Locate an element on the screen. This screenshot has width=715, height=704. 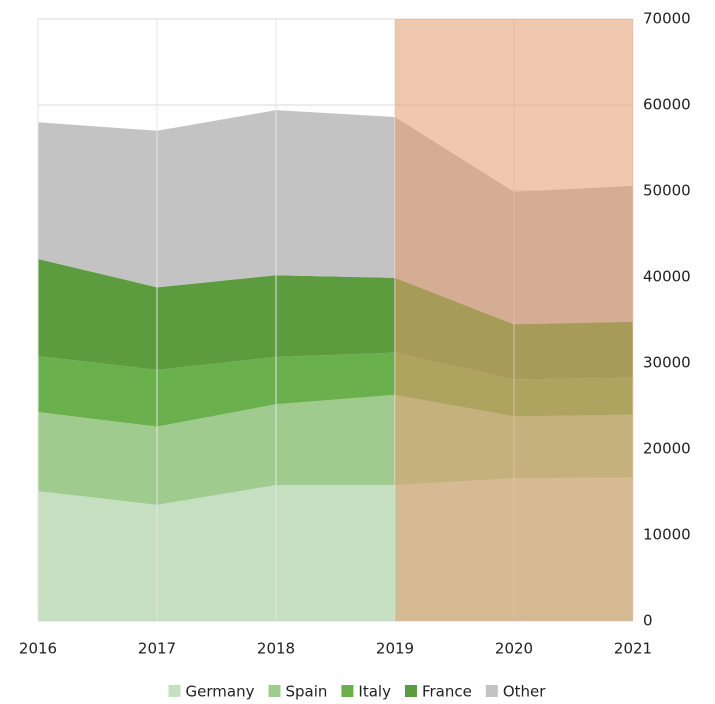
legend-label: Germany is located at coordinates (220, 692).